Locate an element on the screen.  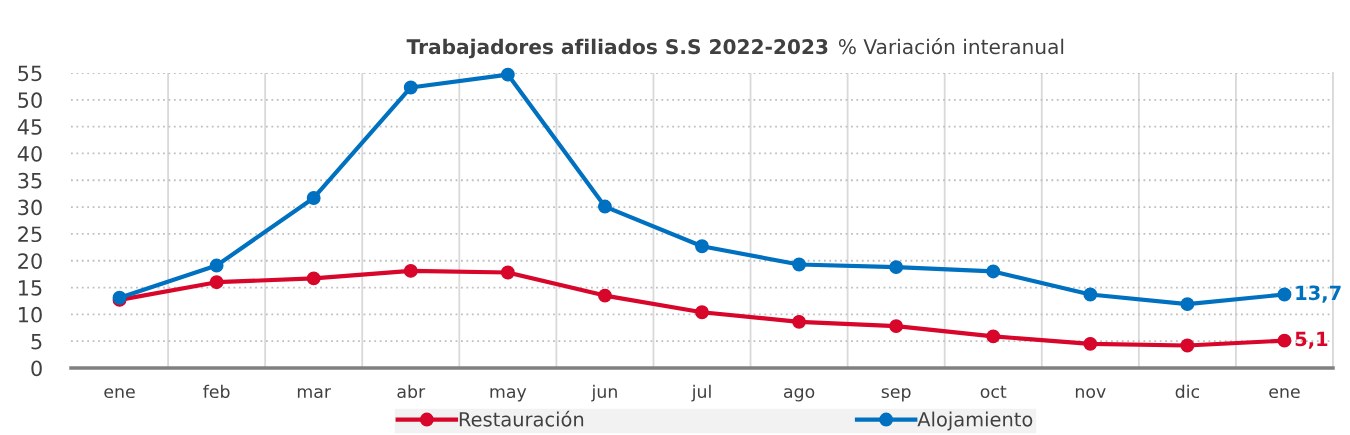
y-tick-label: 10 is located at coordinates (30, 314).